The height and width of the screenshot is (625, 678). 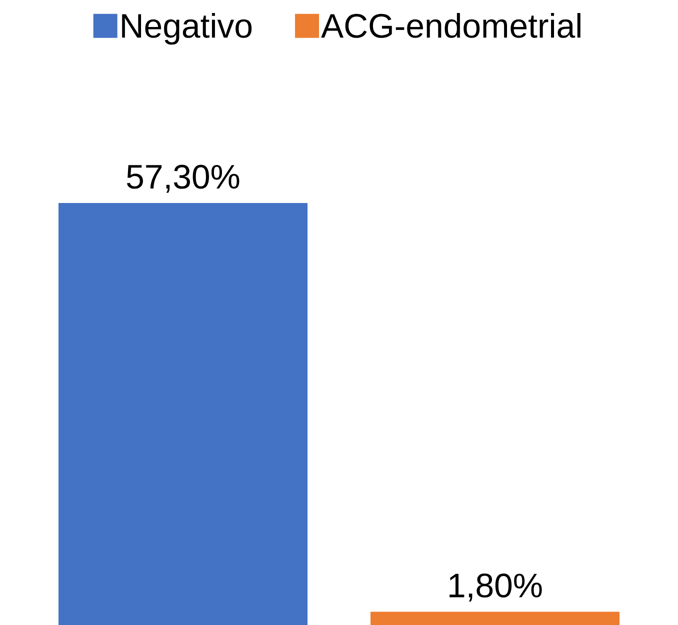 I want to click on data-label: 57,30%, so click(x=183, y=178).